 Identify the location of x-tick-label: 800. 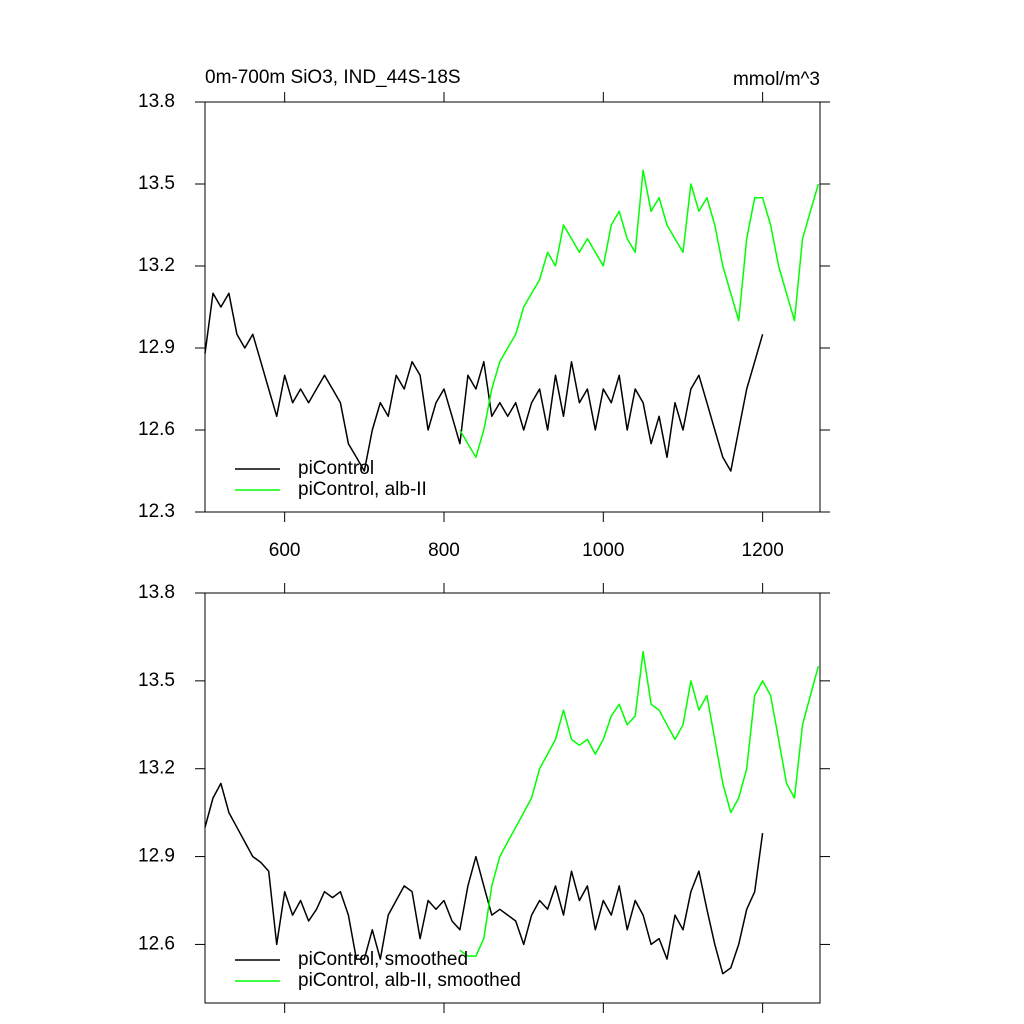
(444, 550).